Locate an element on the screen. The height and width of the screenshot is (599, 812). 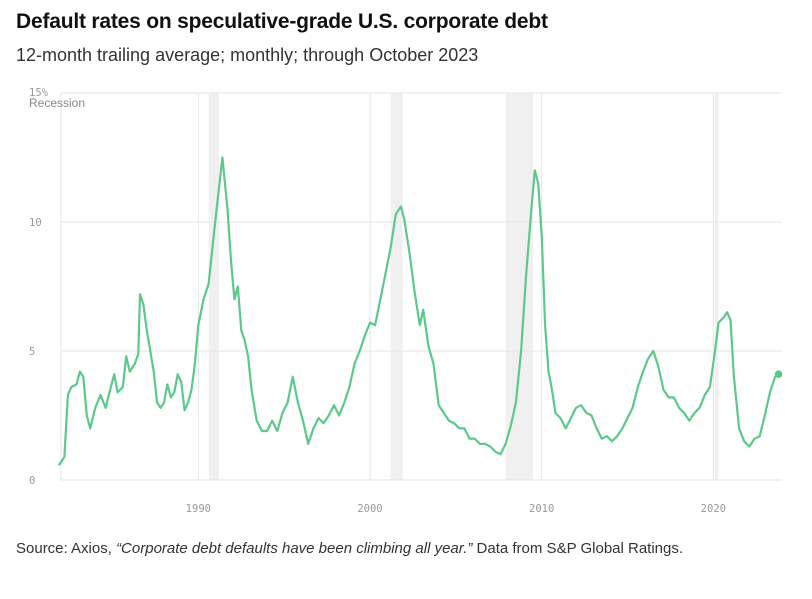
y-tick-label: 15% is located at coordinates (39, 93).